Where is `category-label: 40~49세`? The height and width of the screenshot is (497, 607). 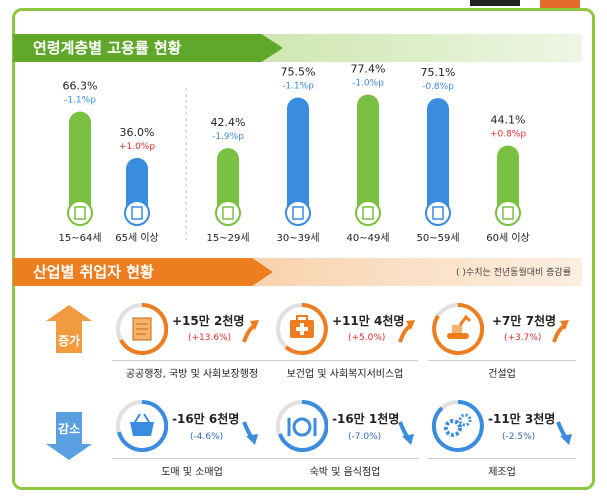
category-label: 40~49세 is located at coordinates (367, 238).